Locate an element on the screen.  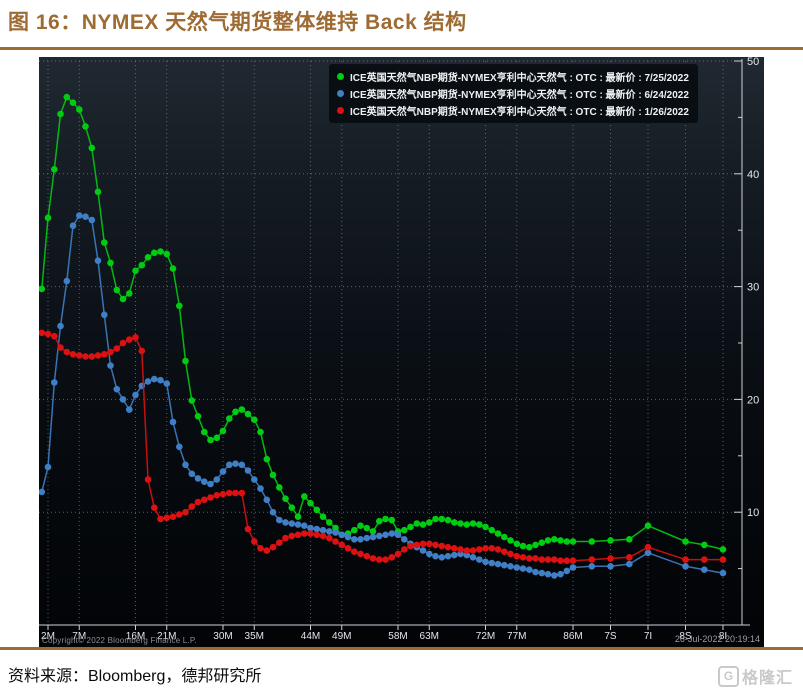
figure-title: 图 16：NYMEX 天然气期货整体维持 Back 结构 is located at coordinates (237, 22).